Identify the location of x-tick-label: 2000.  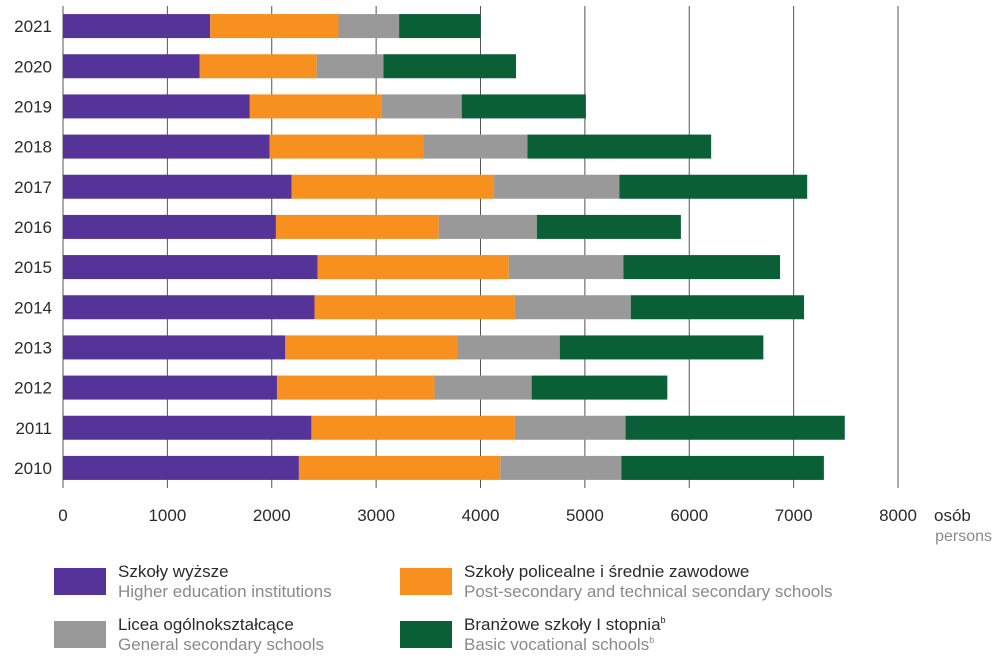
(272, 515).